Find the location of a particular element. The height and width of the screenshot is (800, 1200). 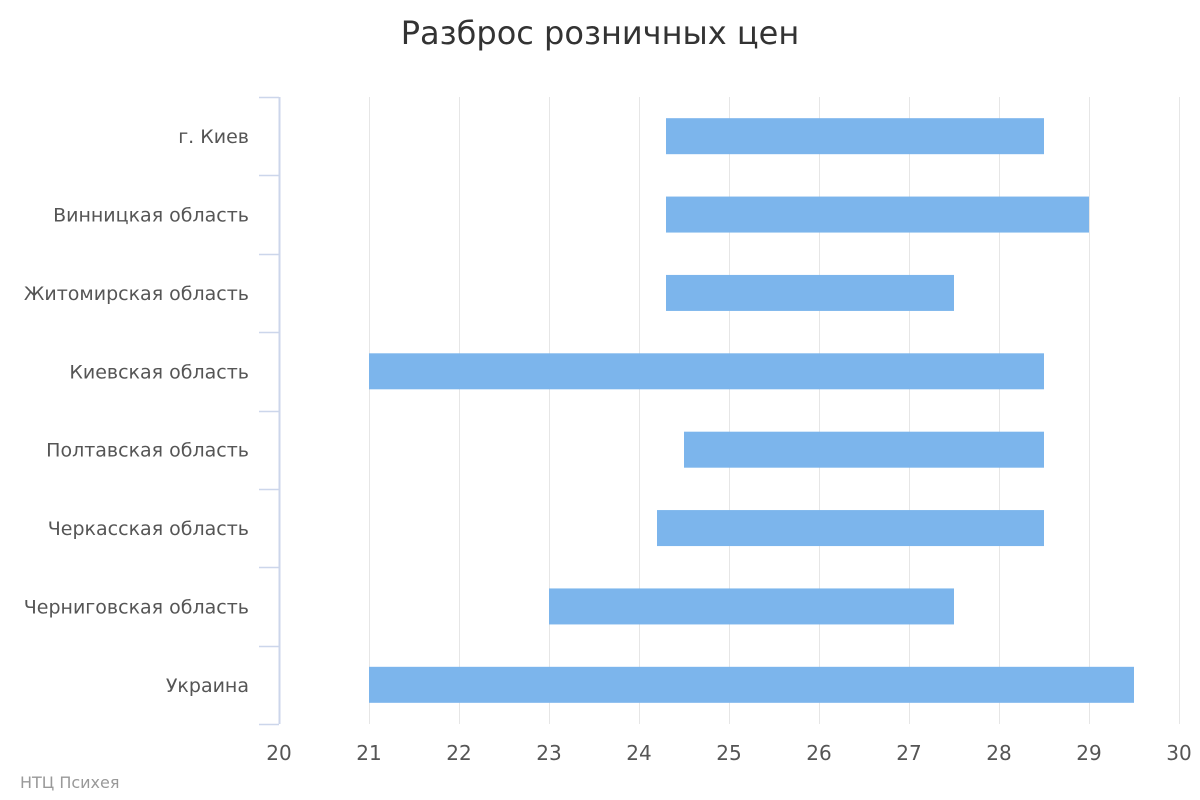

category-label: Черкасская область is located at coordinates (148, 529).